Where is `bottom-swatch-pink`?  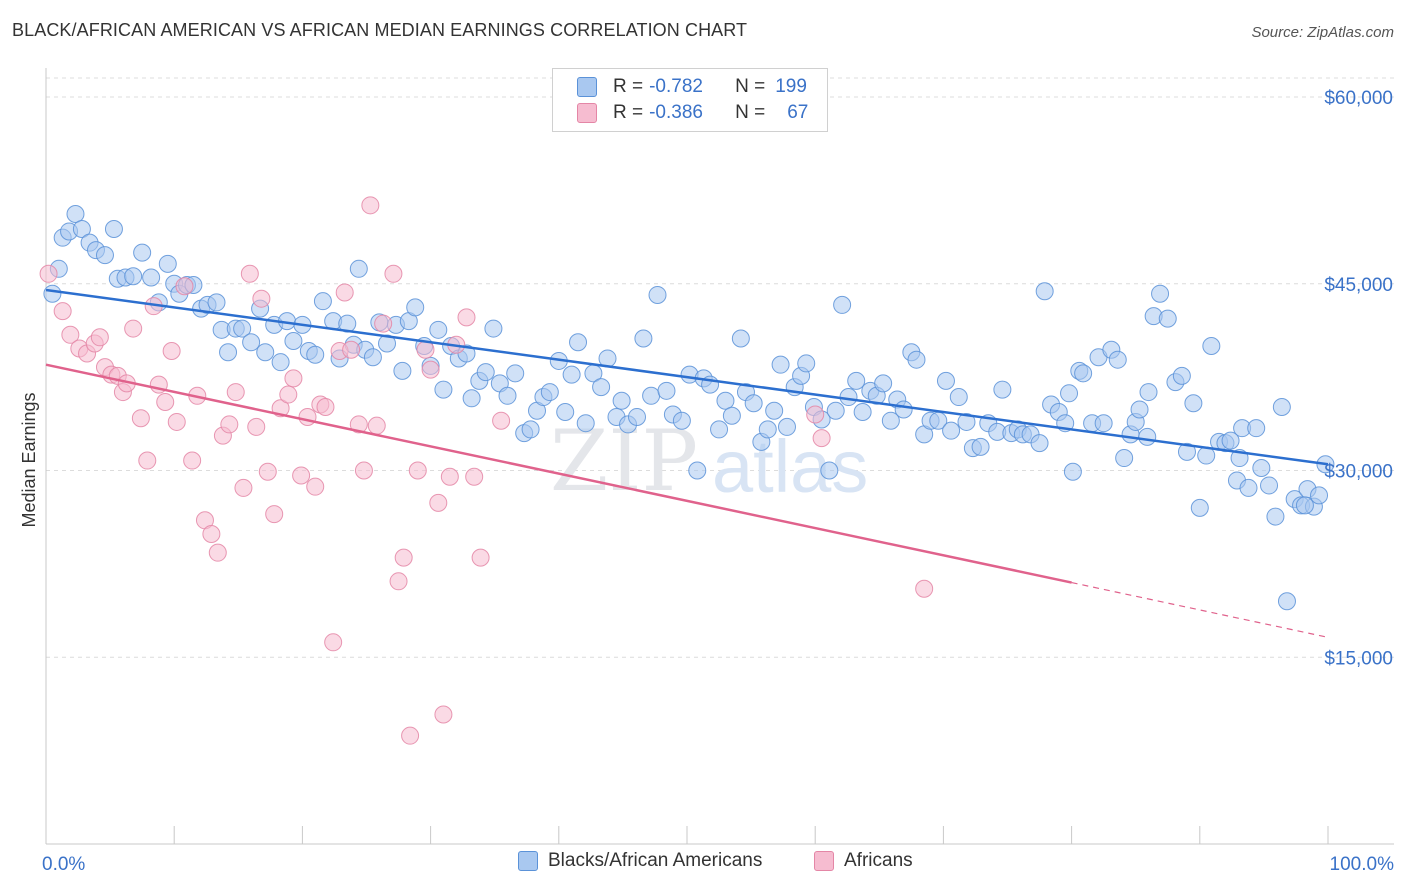
bottom-swatch-pink is located at coordinates (824, 861).